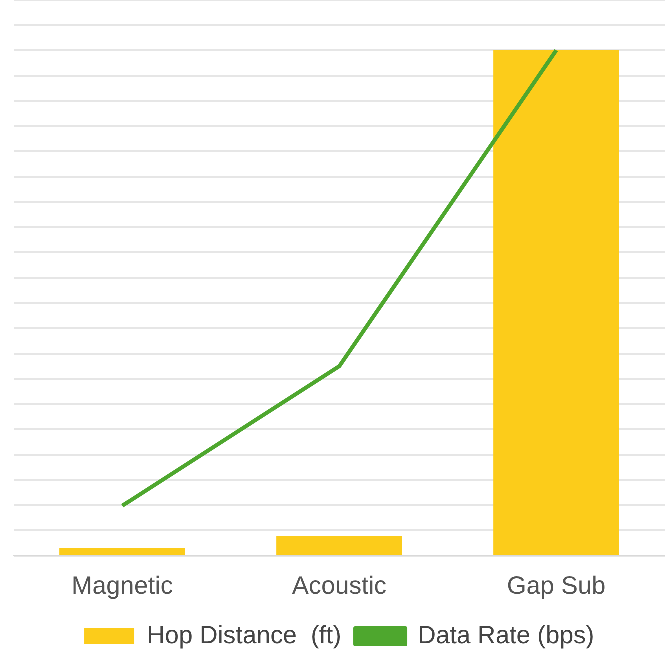 This screenshot has width=665, height=659. I want to click on legend-label: Data Rate (bps), so click(506, 635).